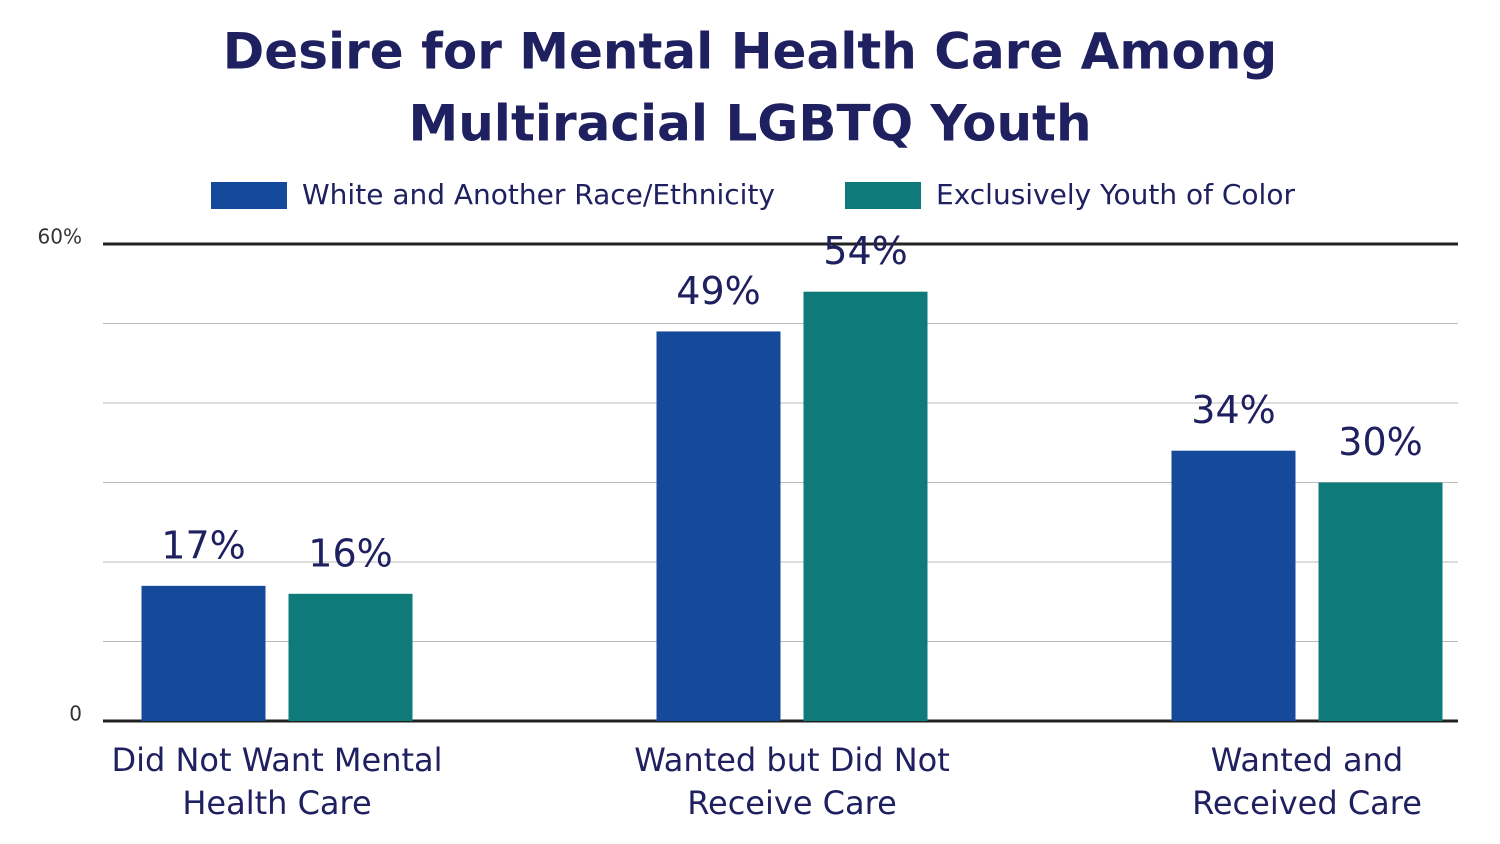 This screenshot has height=844, width=1500. What do you see at coordinates (1307, 760) in the screenshot?
I see `x-tick-label: Wanted and` at bounding box center [1307, 760].